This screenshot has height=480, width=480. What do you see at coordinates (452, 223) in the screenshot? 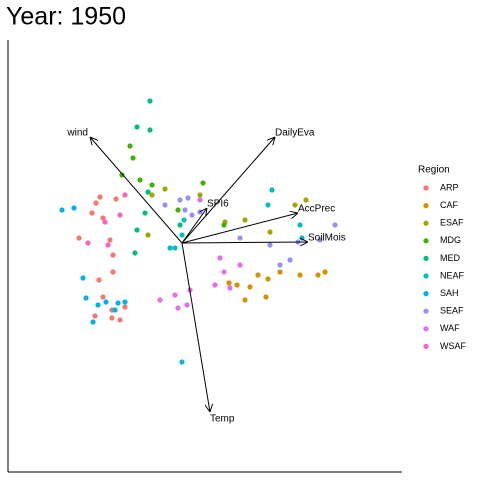
I see `legend-label: ESAF` at bounding box center [452, 223].